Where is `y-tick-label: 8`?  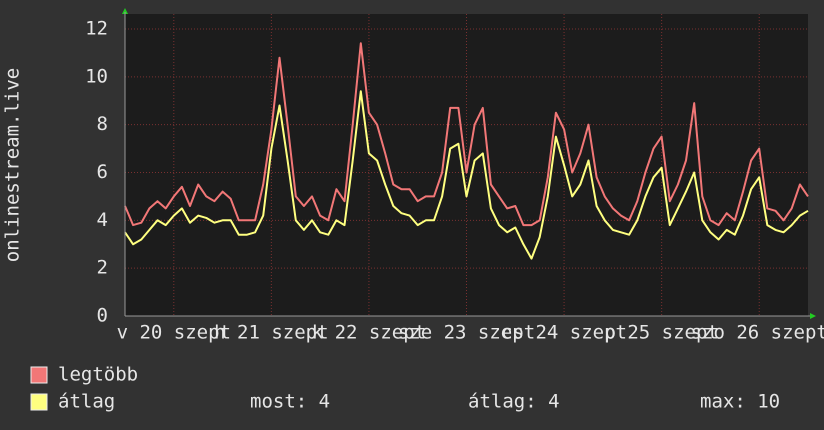
y-tick-label: 8 is located at coordinates (102, 124).